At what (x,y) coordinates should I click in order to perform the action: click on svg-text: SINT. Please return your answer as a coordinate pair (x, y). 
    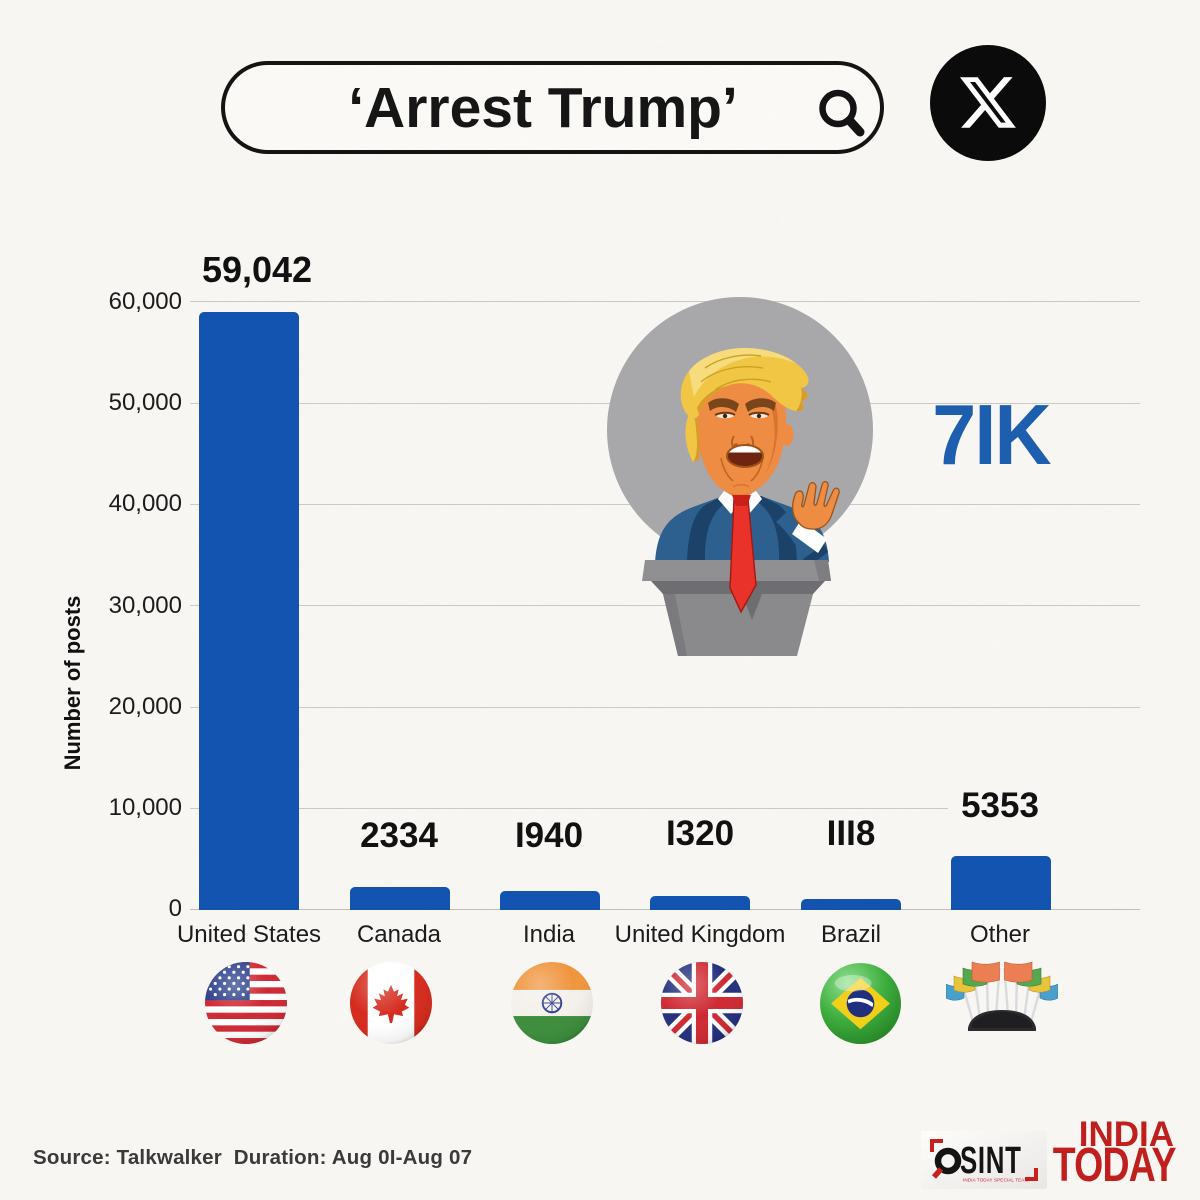
    Looking at the image, I should click on (991, 1160).